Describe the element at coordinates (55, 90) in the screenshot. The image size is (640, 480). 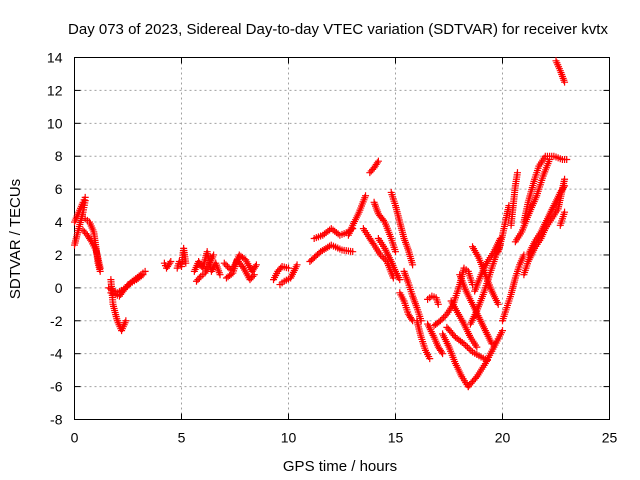
I see `y-tick-label: 12` at that location.